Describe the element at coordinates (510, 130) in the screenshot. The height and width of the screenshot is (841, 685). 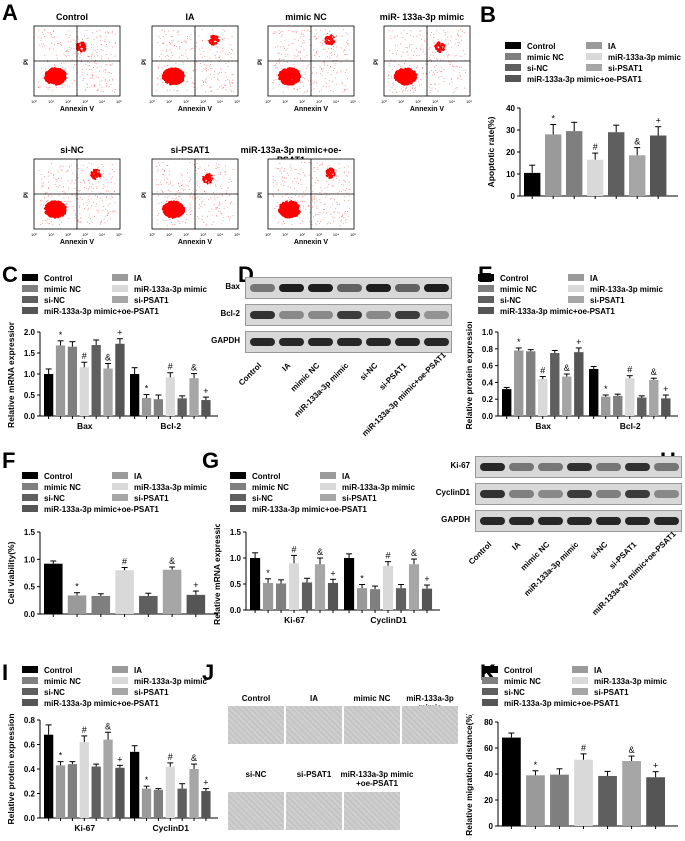
I see `y-tick-label: 30` at that location.